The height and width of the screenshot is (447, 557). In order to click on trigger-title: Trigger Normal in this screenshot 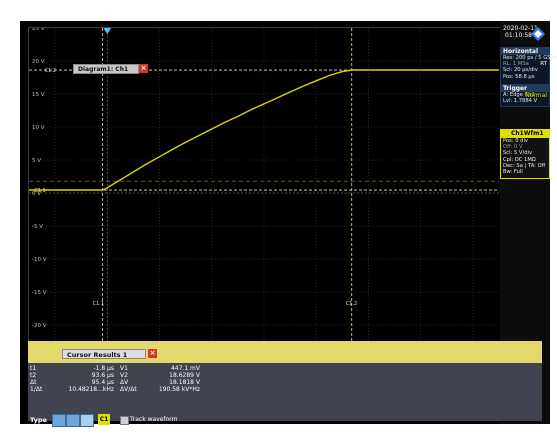, I will do `click(525, 92)`.